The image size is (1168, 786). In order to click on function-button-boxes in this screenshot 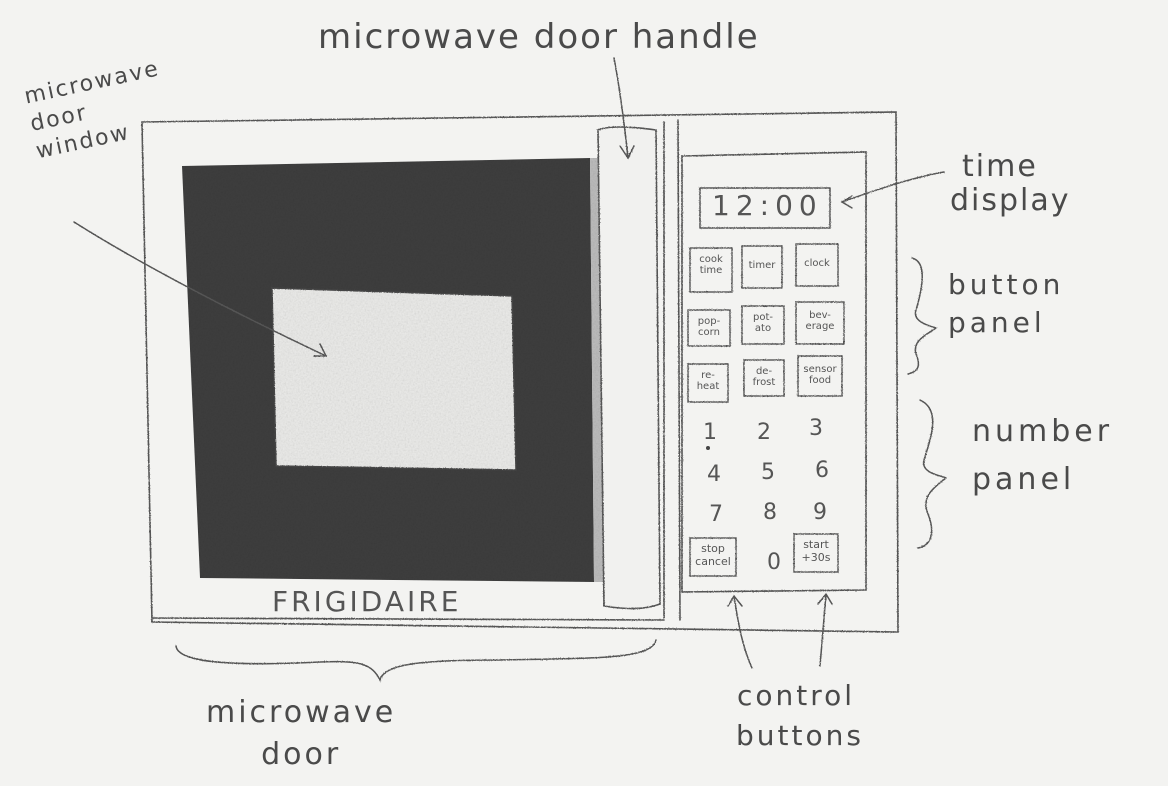, I will do `click(766, 410)`.